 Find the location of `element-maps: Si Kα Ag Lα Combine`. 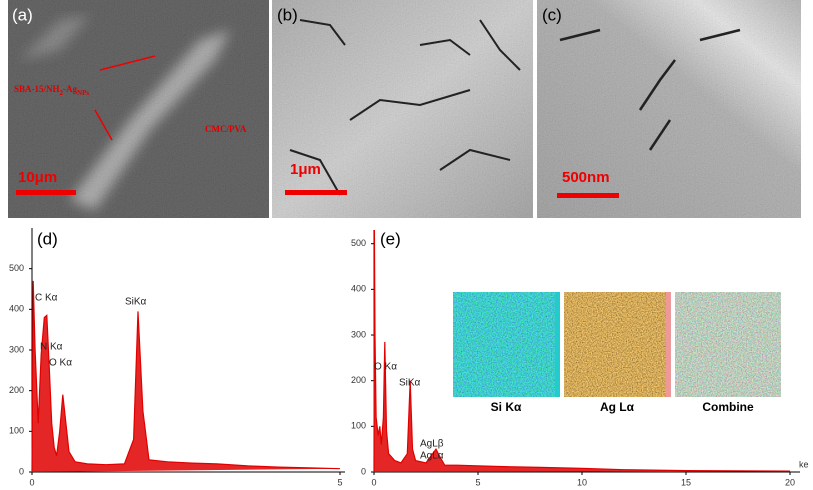

element-maps: Si Kα Ag Lα Combine is located at coordinates (617, 353).